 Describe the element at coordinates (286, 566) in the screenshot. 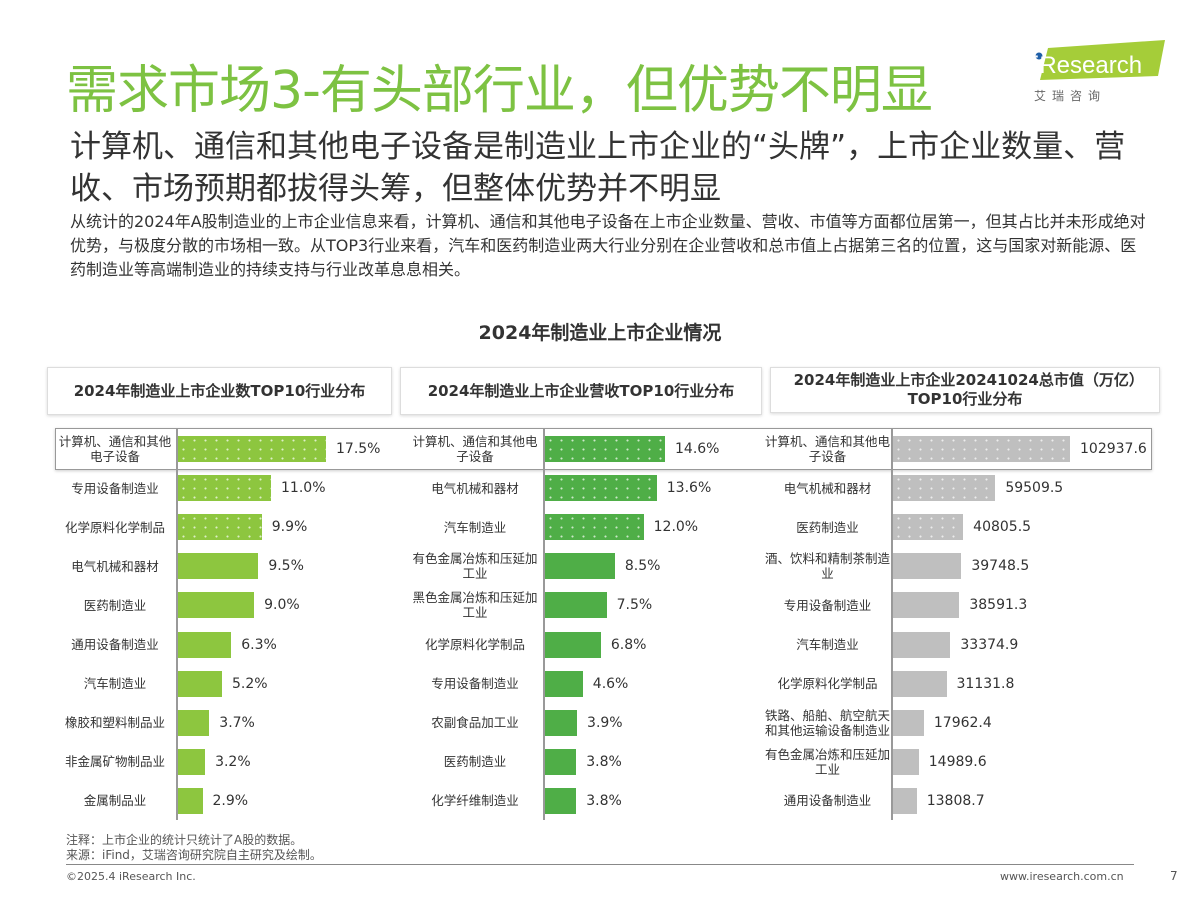

I see `data-label: 9.5%` at that location.